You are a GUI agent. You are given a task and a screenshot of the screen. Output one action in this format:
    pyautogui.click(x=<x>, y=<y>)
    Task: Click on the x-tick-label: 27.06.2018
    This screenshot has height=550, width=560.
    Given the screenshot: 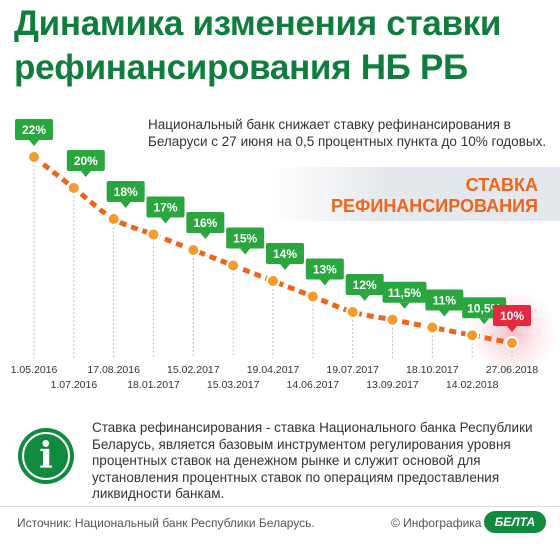 What is the action you would take?
    pyautogui.click(x=512, y=370)
    